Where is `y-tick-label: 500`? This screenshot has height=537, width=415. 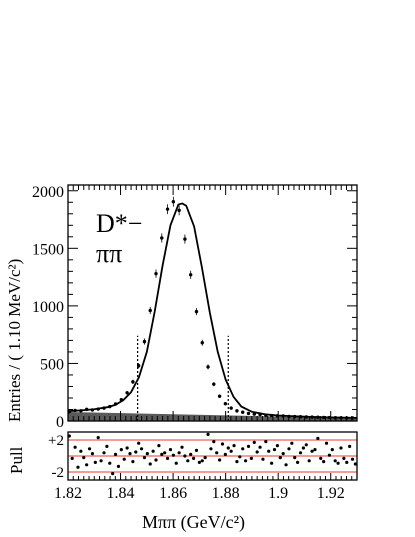
y-tick-label: 500 is located at coordinates (52, 364).